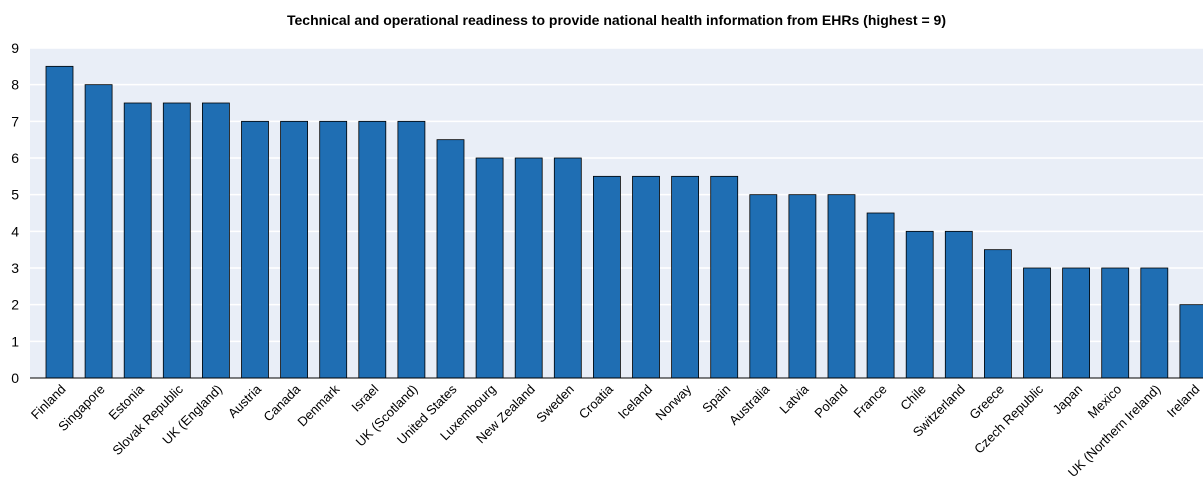  I want to click on x-tick-label: Slovak Republic, so click(147, 419).